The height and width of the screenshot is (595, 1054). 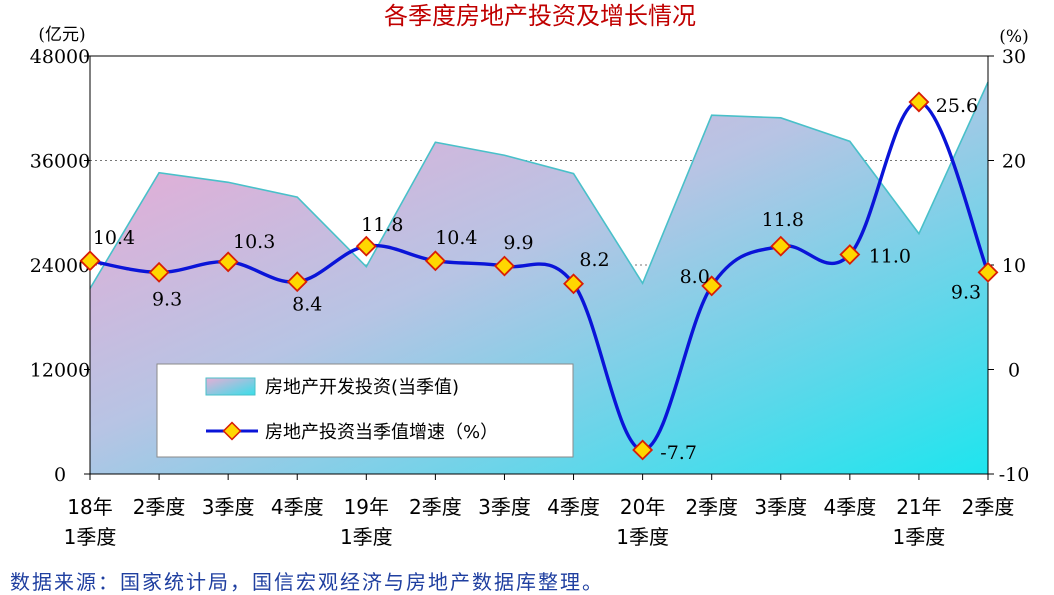 I want to click on right-tick-label-1: 0, so click(x=1014, y=371).